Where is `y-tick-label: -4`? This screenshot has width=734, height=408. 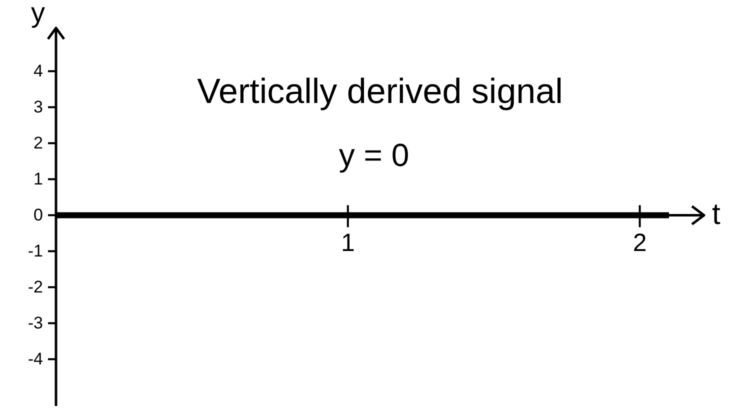 y-tick-label: -4 is located at coordinates (35, 359).